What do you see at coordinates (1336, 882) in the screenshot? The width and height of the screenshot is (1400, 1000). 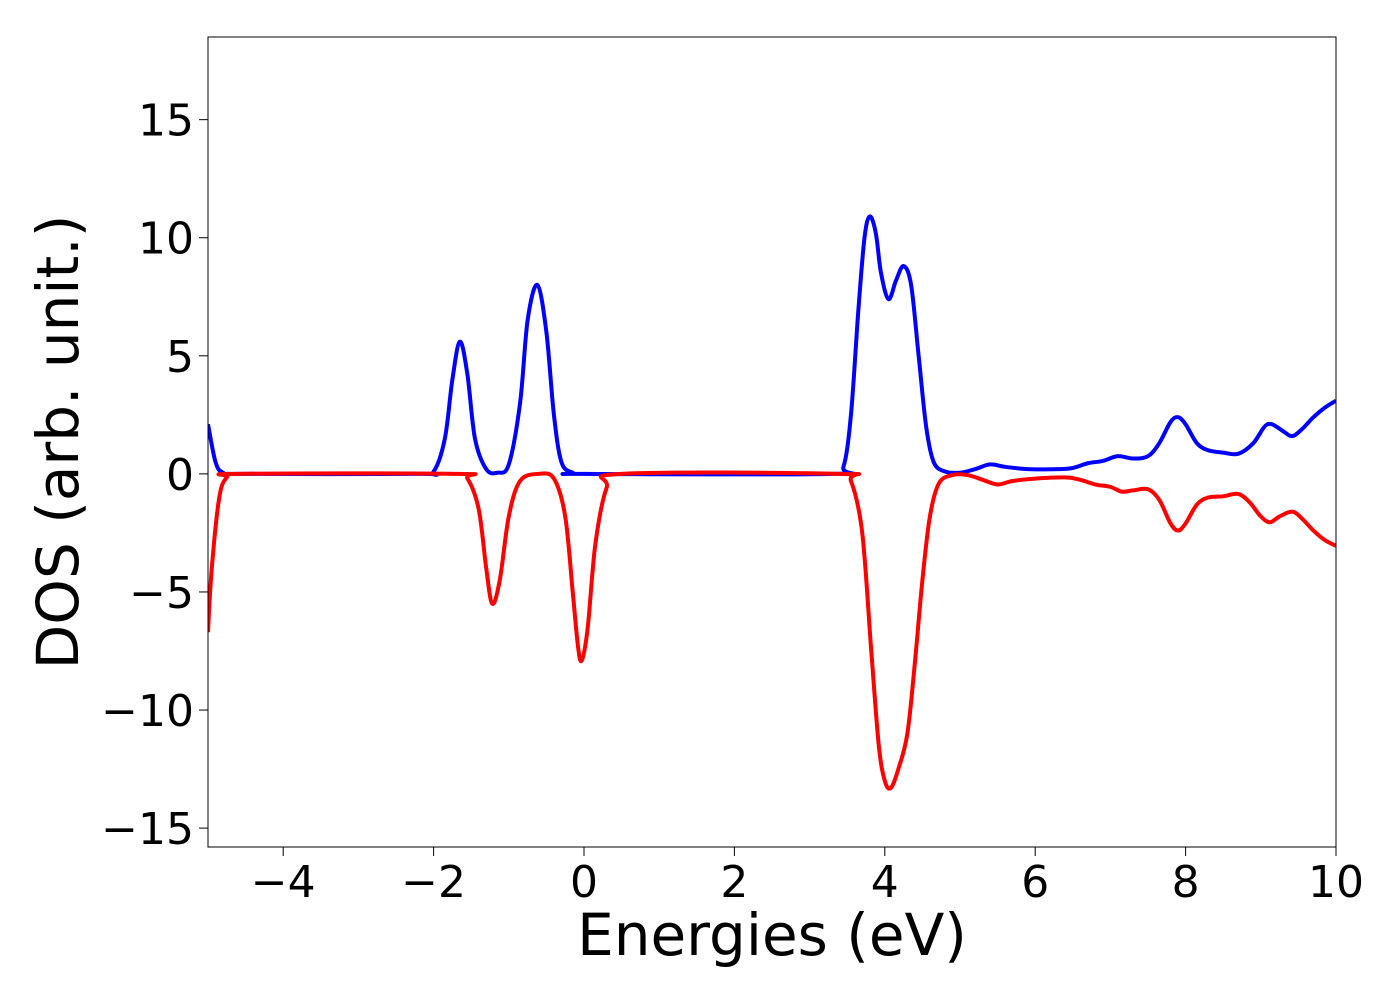 I see `x-tick-label: 10` at bounding box center [1336, 882].